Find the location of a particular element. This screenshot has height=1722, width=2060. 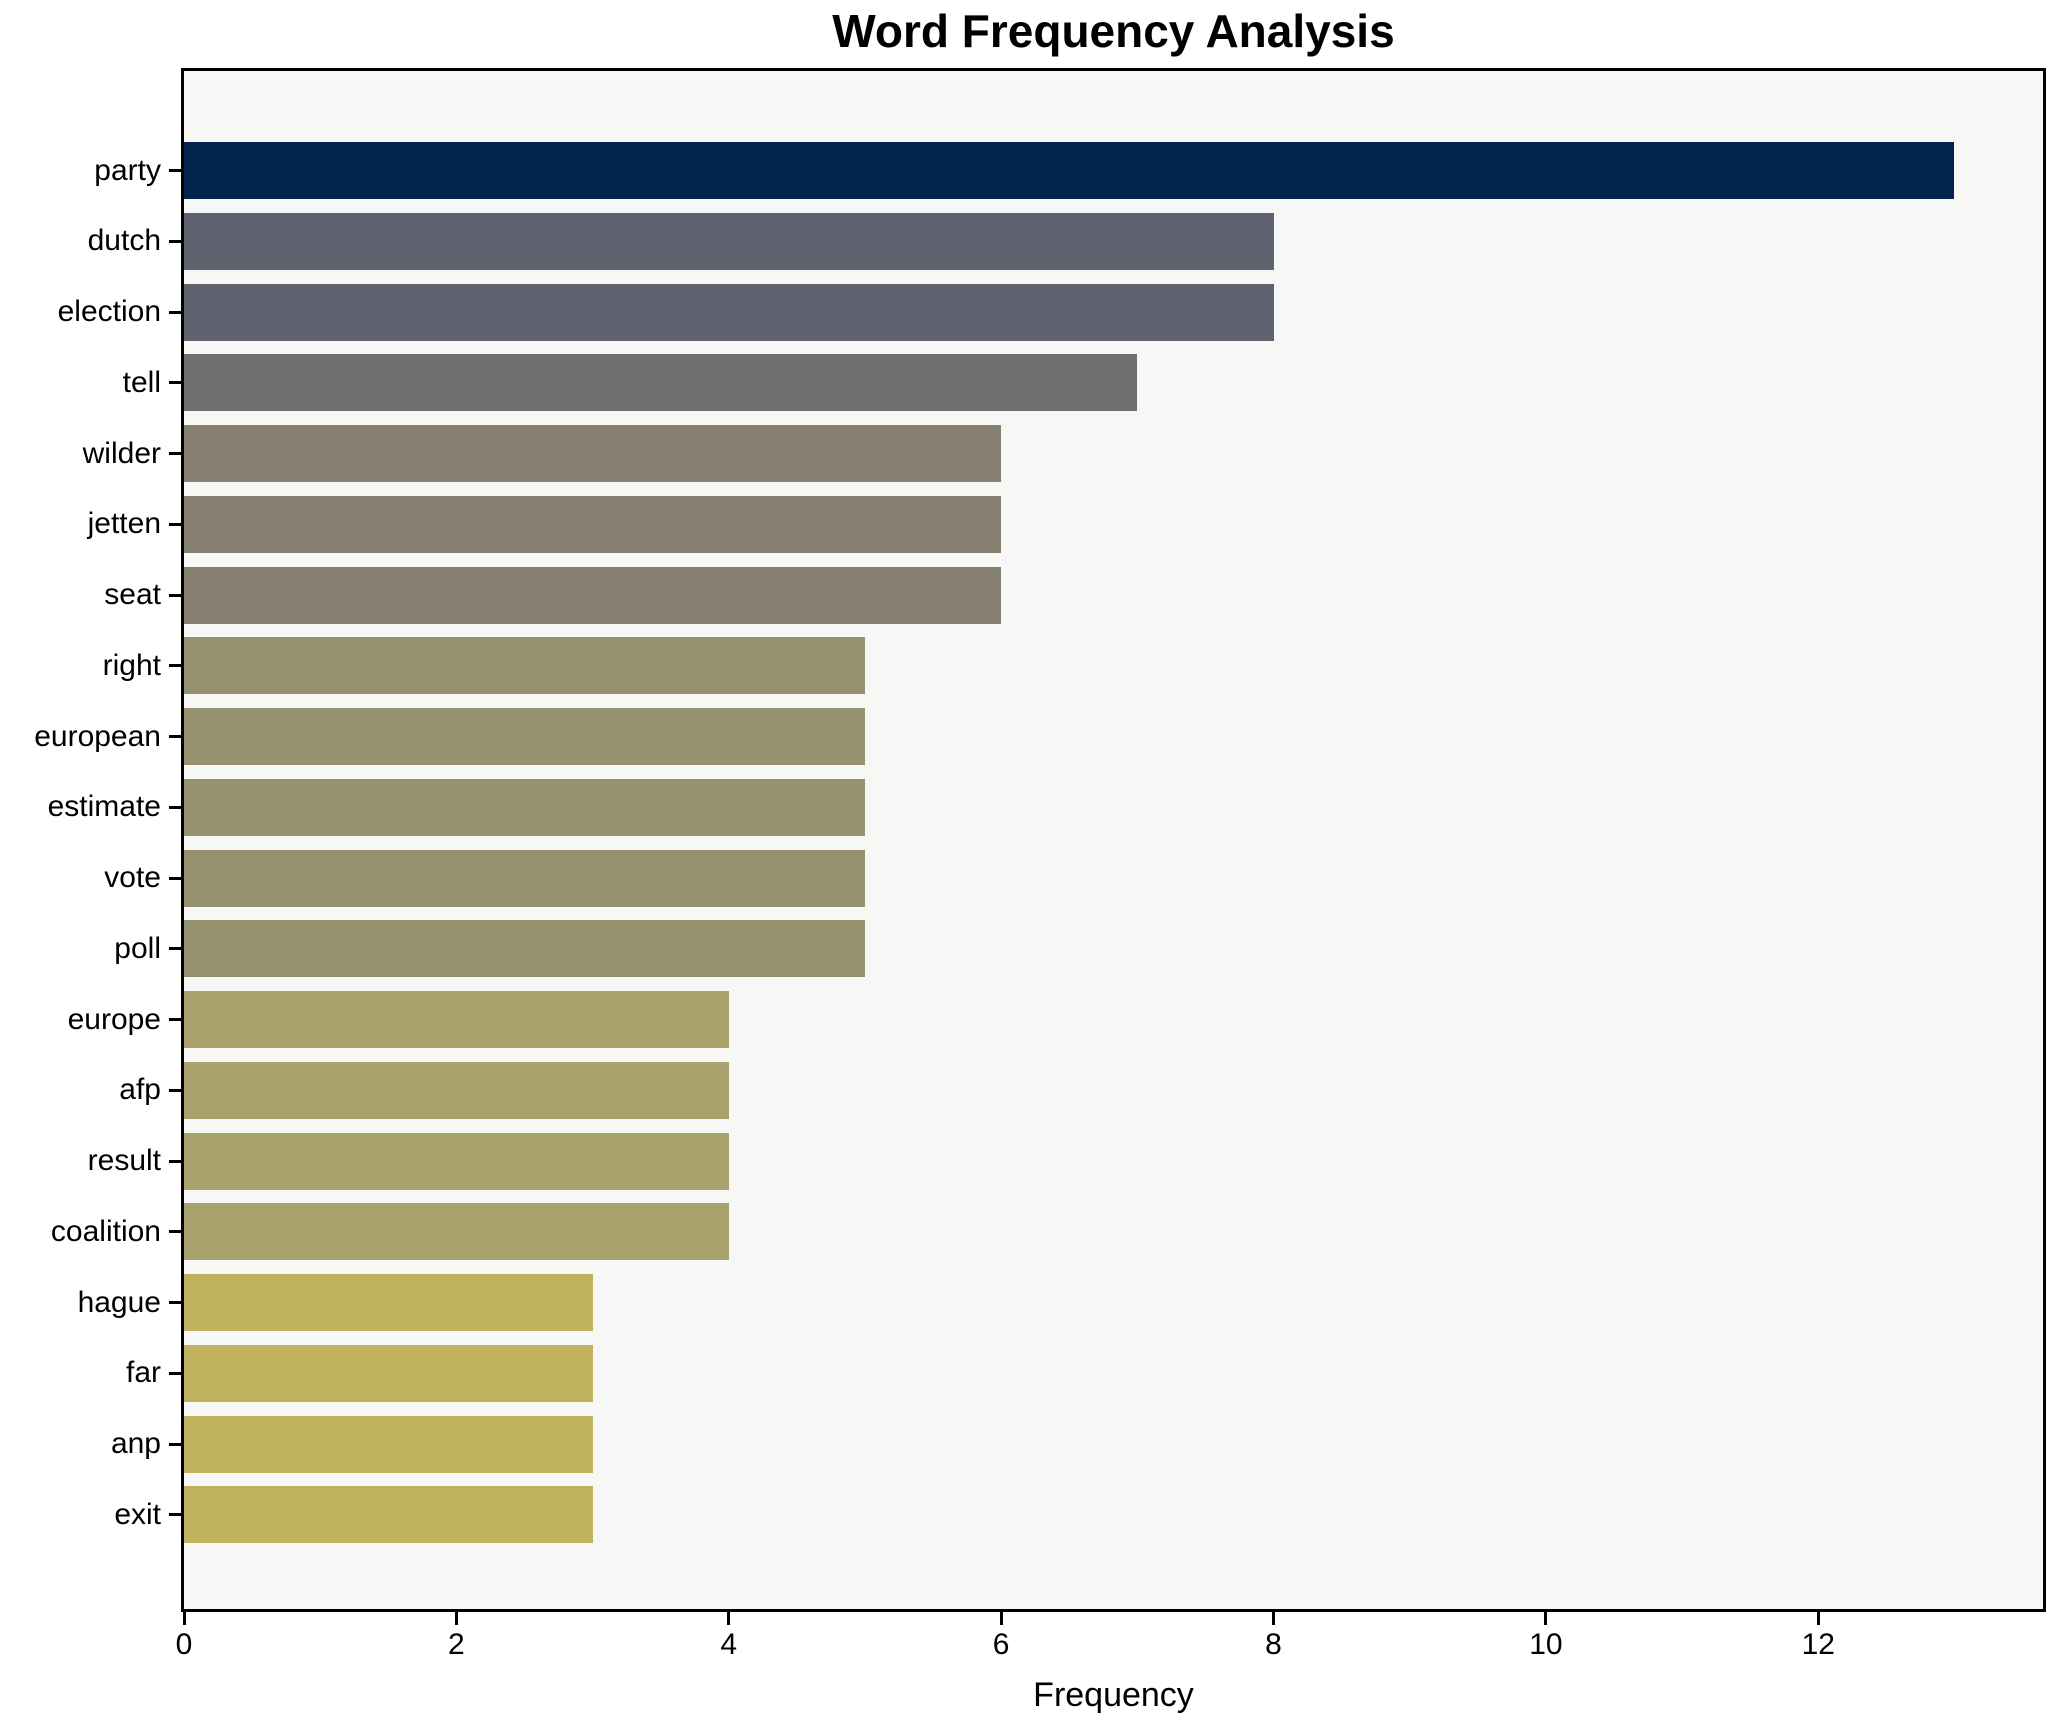

x-tick-label-8: 8 is located at coordinates (1273, 1644).